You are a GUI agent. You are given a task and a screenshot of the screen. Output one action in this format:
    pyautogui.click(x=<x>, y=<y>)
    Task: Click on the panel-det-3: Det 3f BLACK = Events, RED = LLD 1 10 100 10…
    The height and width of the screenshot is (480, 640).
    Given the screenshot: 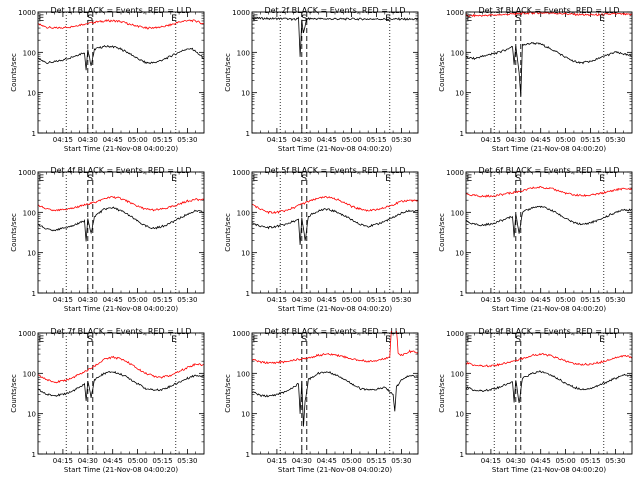 What is the action you would take?
    pyautogui.click(x=535, y=79)
    